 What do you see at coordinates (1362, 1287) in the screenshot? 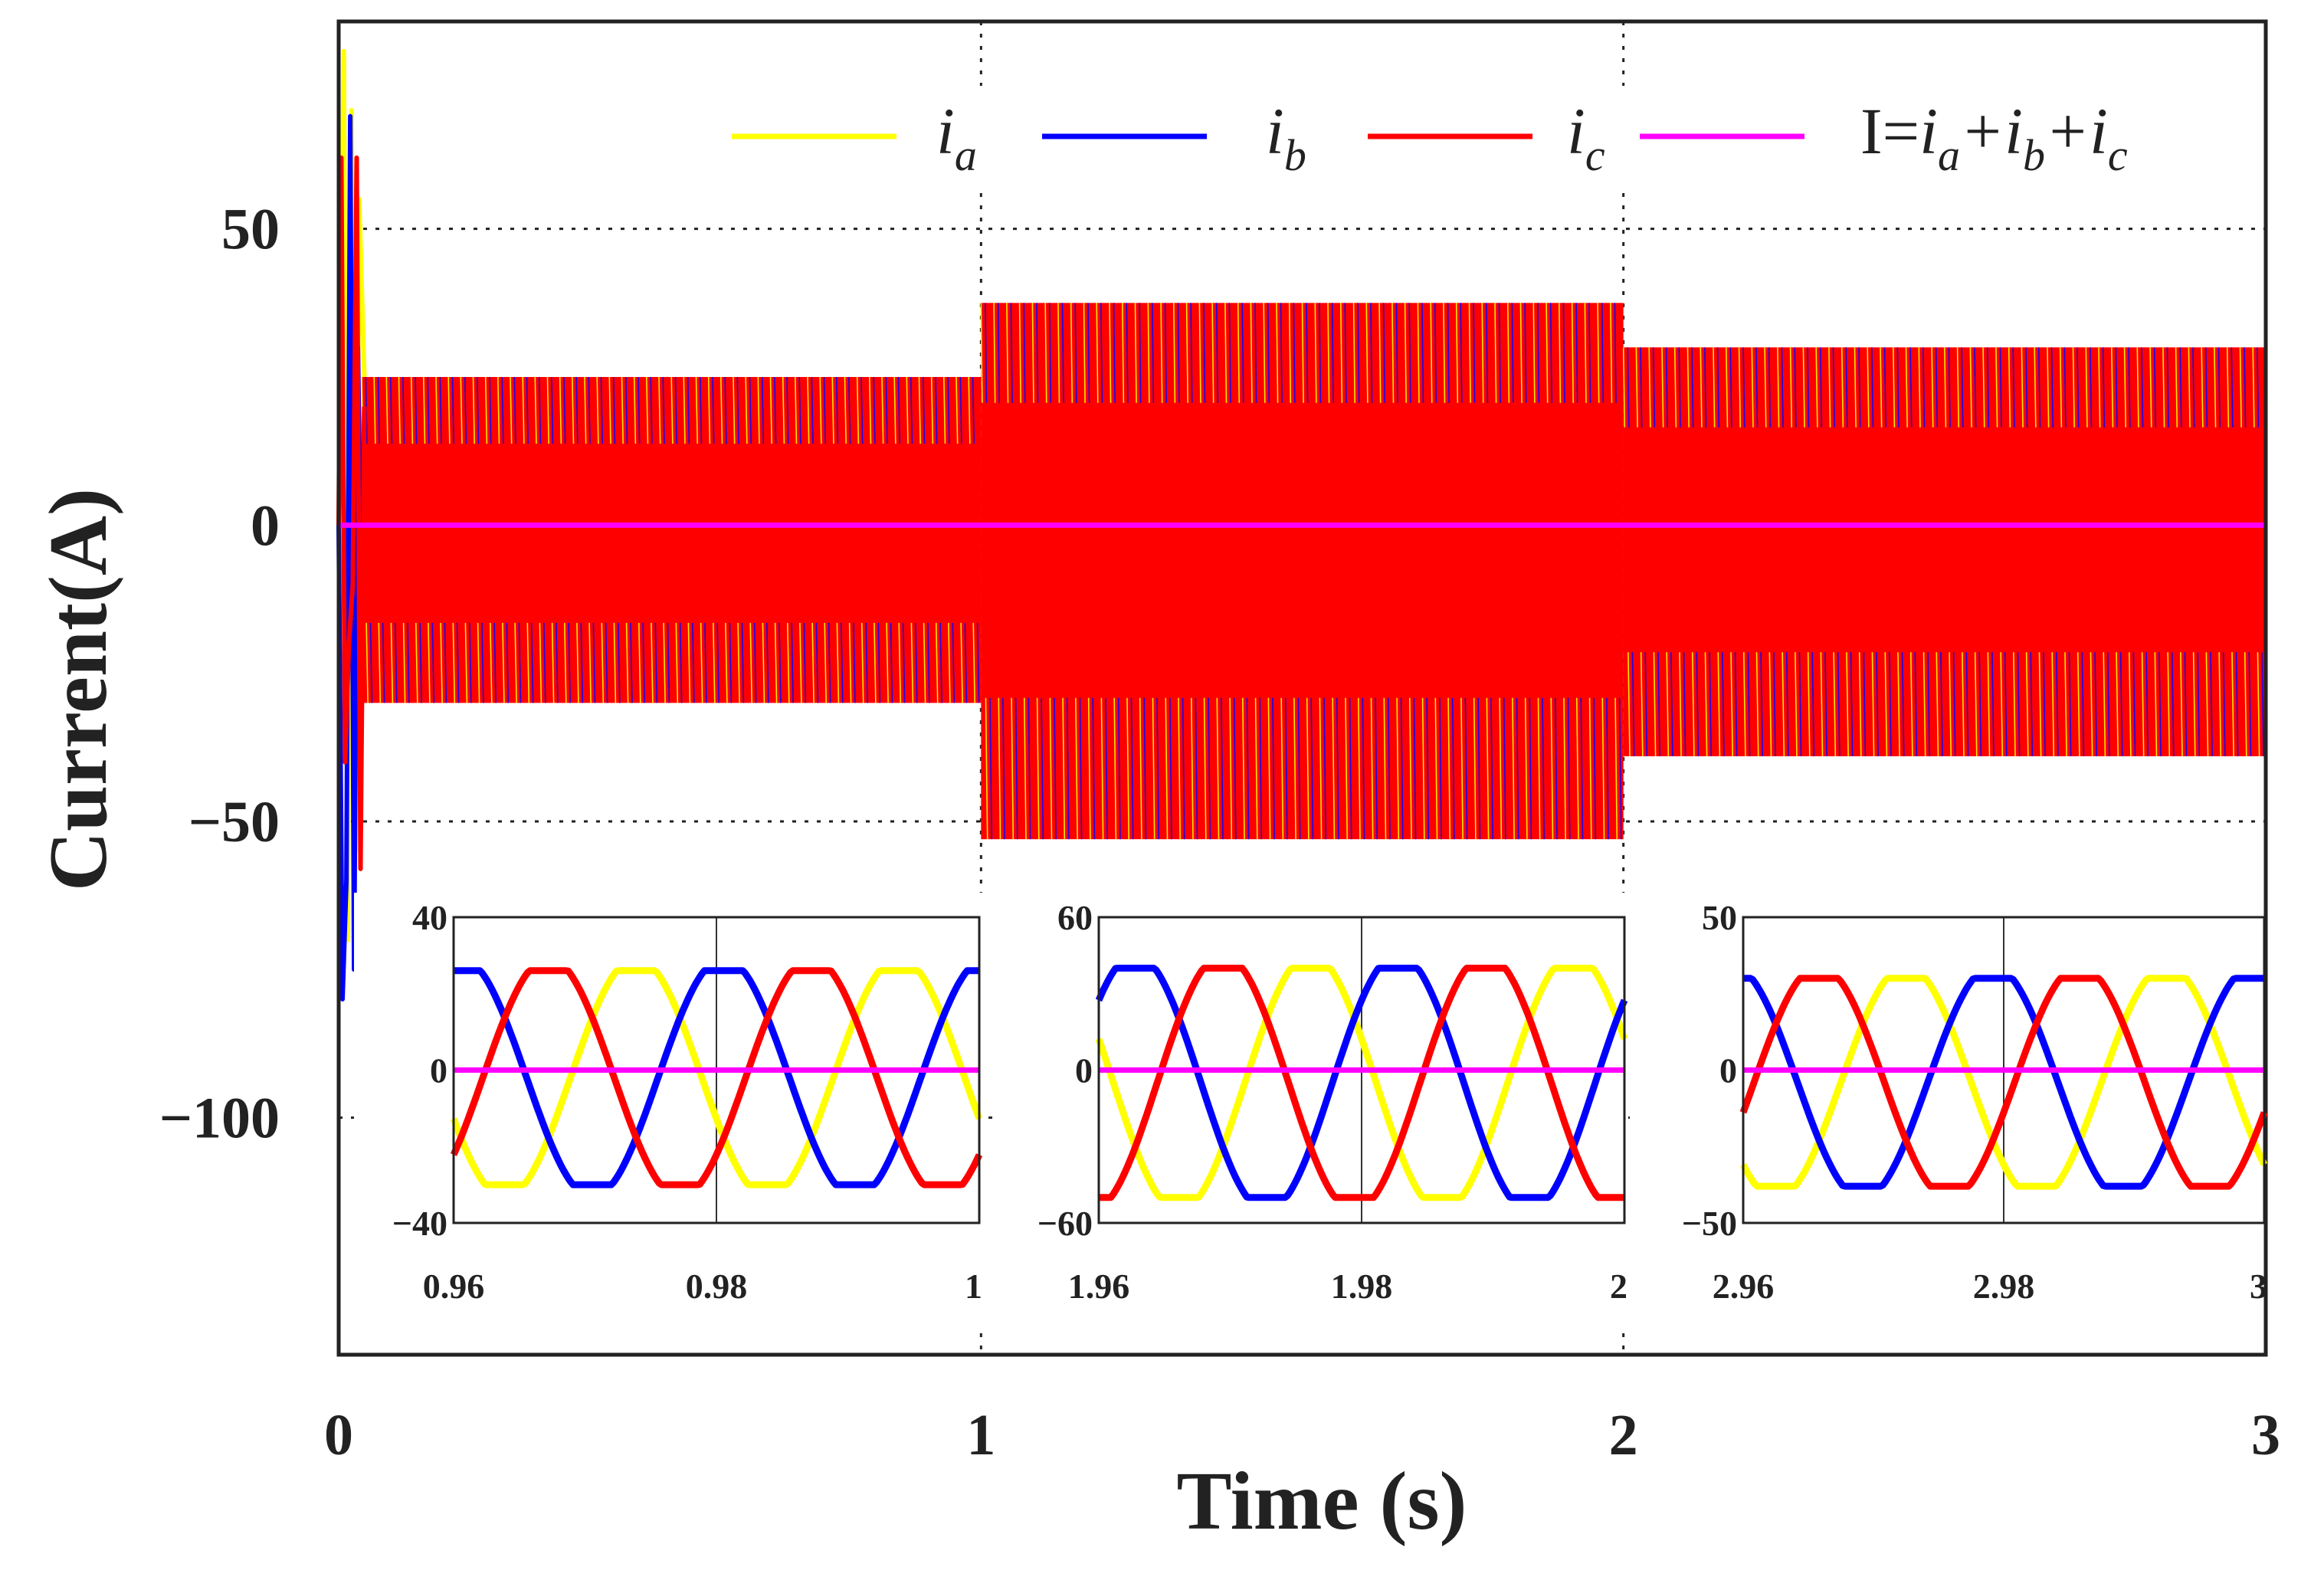
I see `inset-x-tick-label: 1.98` at bounding box center [1362, 1287].